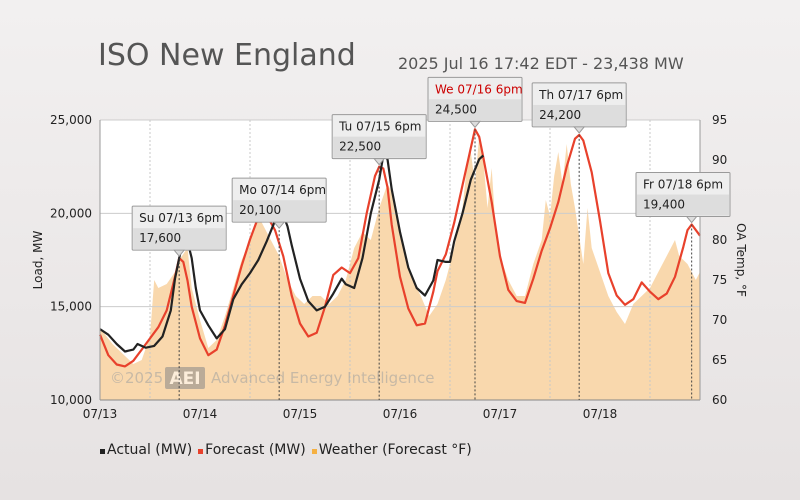  I want to click on y2-tick-label: 80, so click(719, 240).